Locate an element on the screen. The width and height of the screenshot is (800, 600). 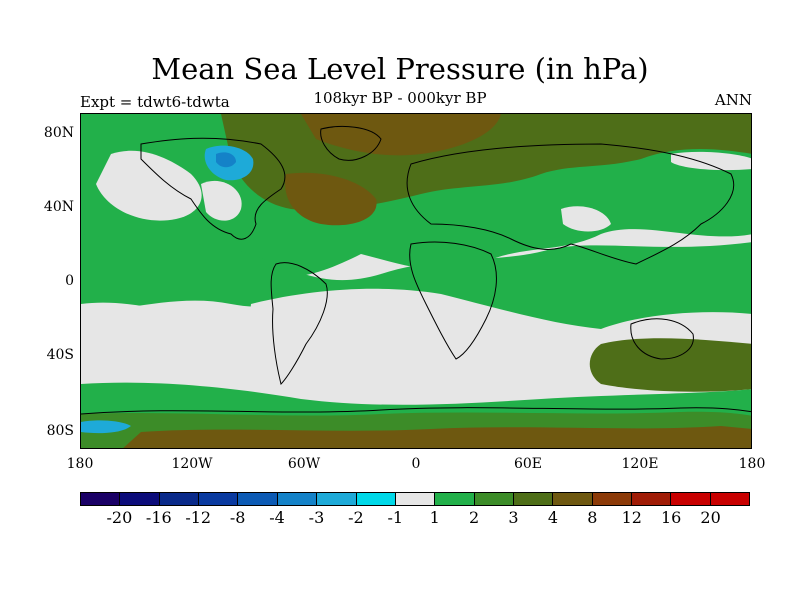
contour-cyan-antarctic is located at coordinates (106, 427).